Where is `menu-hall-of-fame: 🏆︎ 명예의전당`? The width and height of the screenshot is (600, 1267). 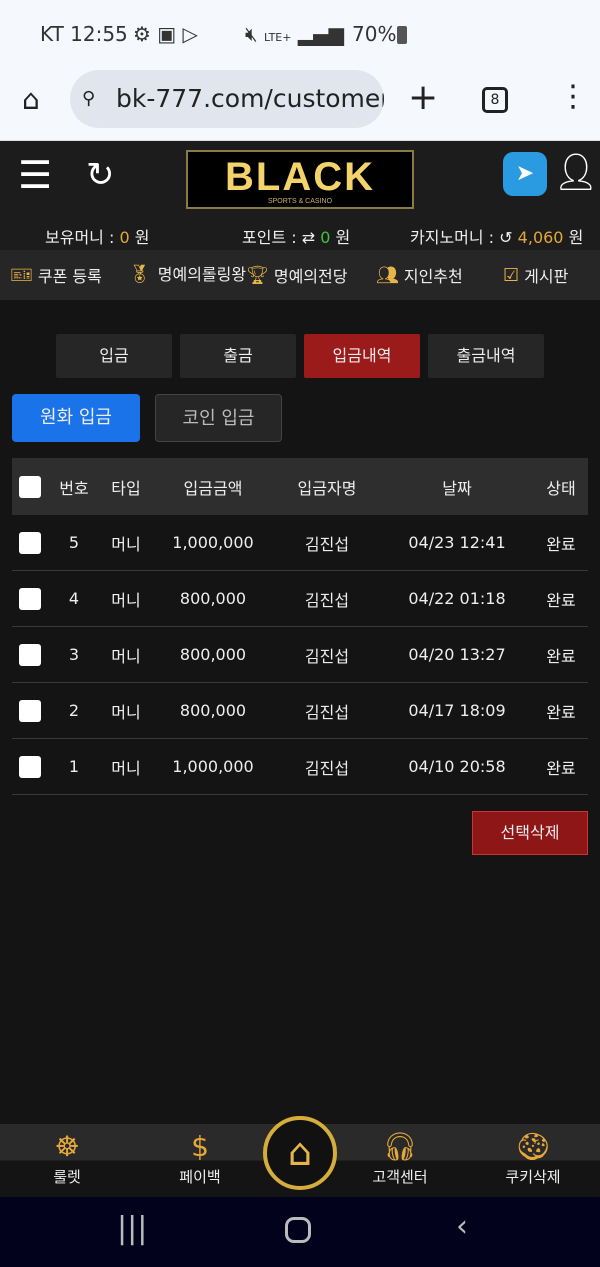
menu-hall-of-fame: 🏆︎ 명예의전당 is located at coordinates (297, 275).